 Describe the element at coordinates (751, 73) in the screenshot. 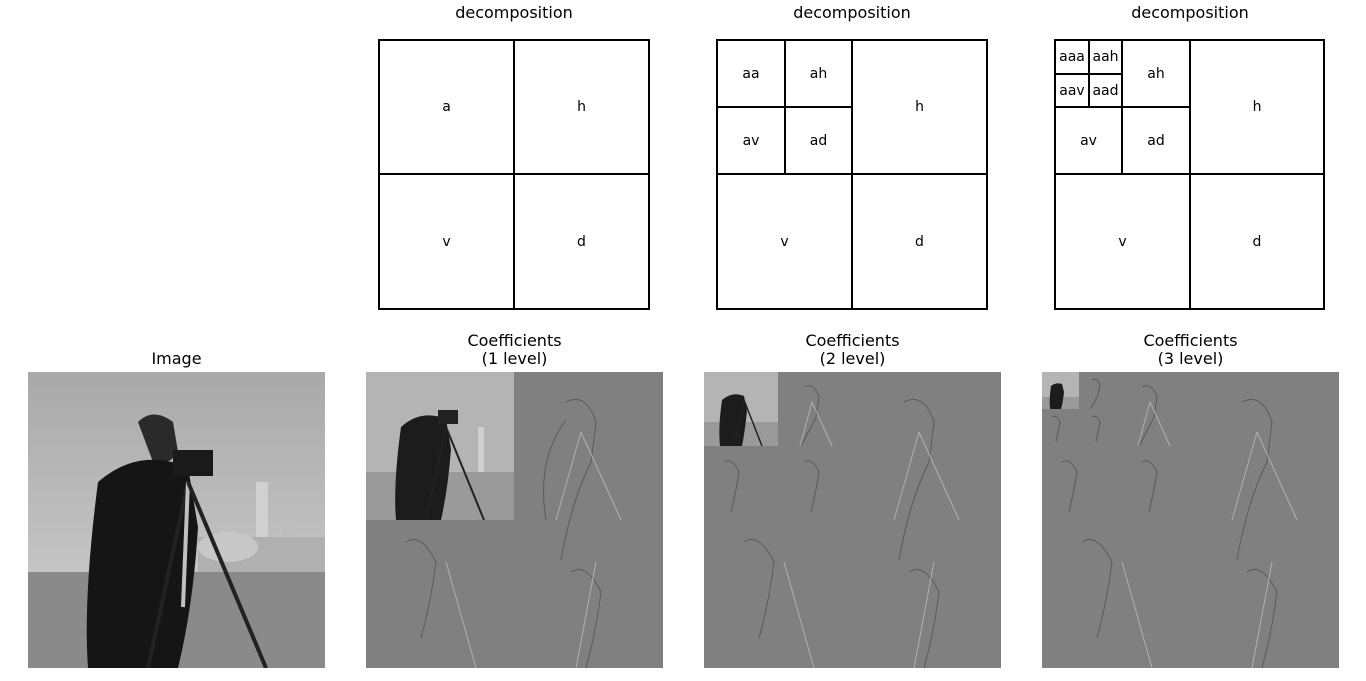

I see `subband-aa: aa` at that location.